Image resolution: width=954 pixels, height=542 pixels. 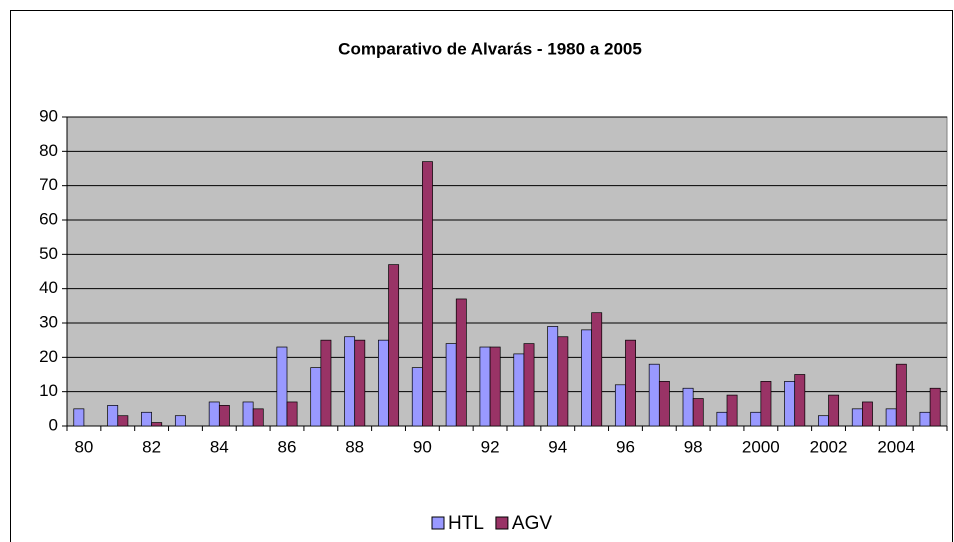 What do you see at coordinates (48, 287) in the screenshot?
I see `y-tick-label: 40` at bounding box center [48, 287].